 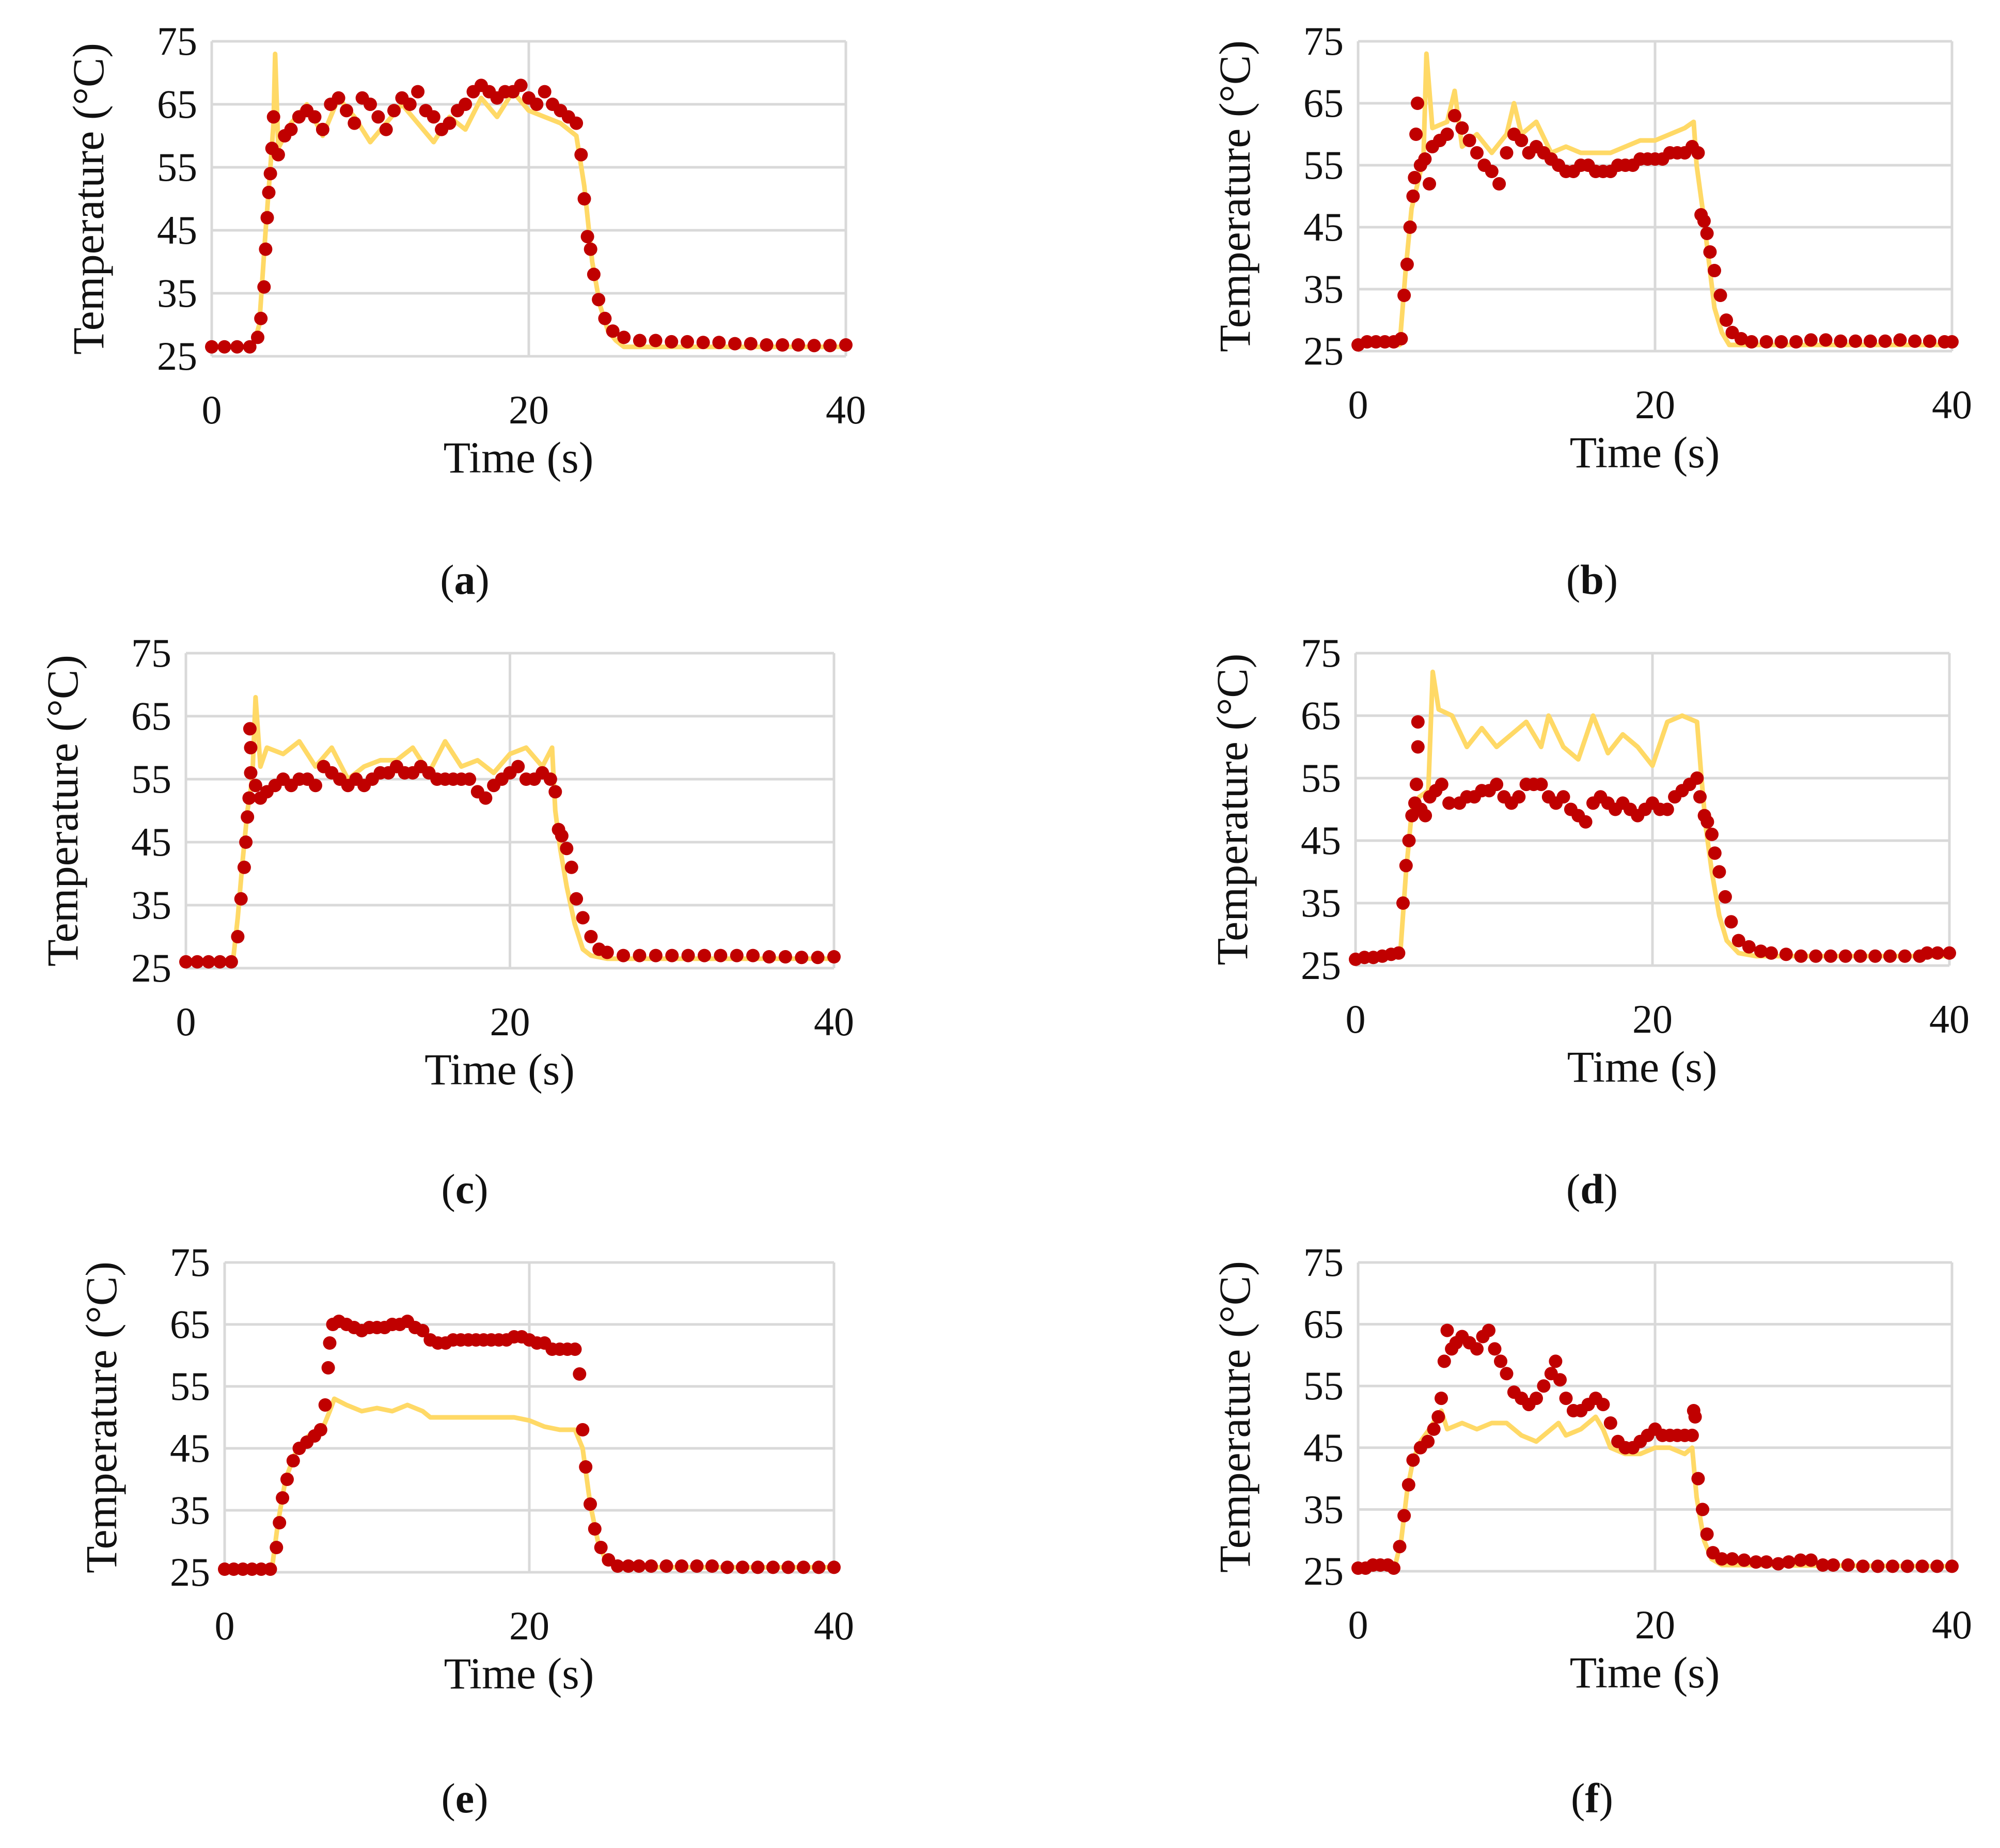 I want to click on y-tick-label: 65, so click(x=1323, y=1324).